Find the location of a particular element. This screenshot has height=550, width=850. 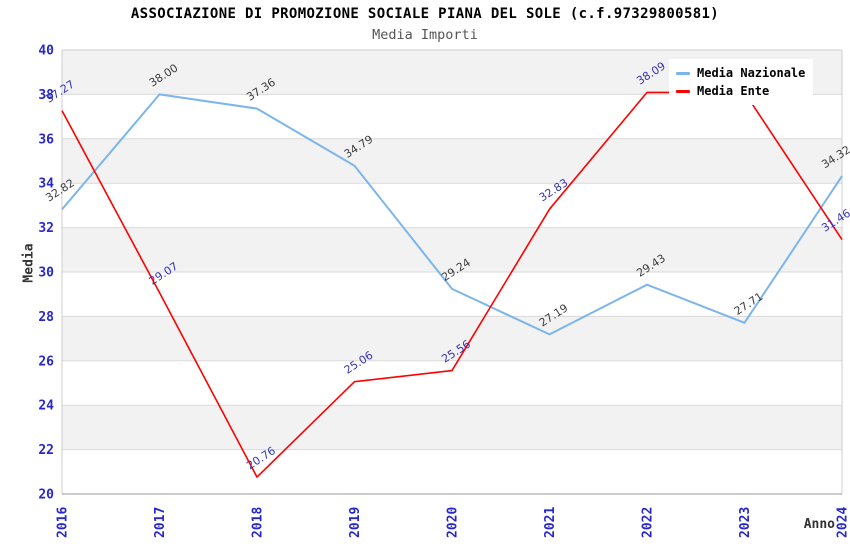

legend-swatch-media-ente is located at coordinates (683, 91).